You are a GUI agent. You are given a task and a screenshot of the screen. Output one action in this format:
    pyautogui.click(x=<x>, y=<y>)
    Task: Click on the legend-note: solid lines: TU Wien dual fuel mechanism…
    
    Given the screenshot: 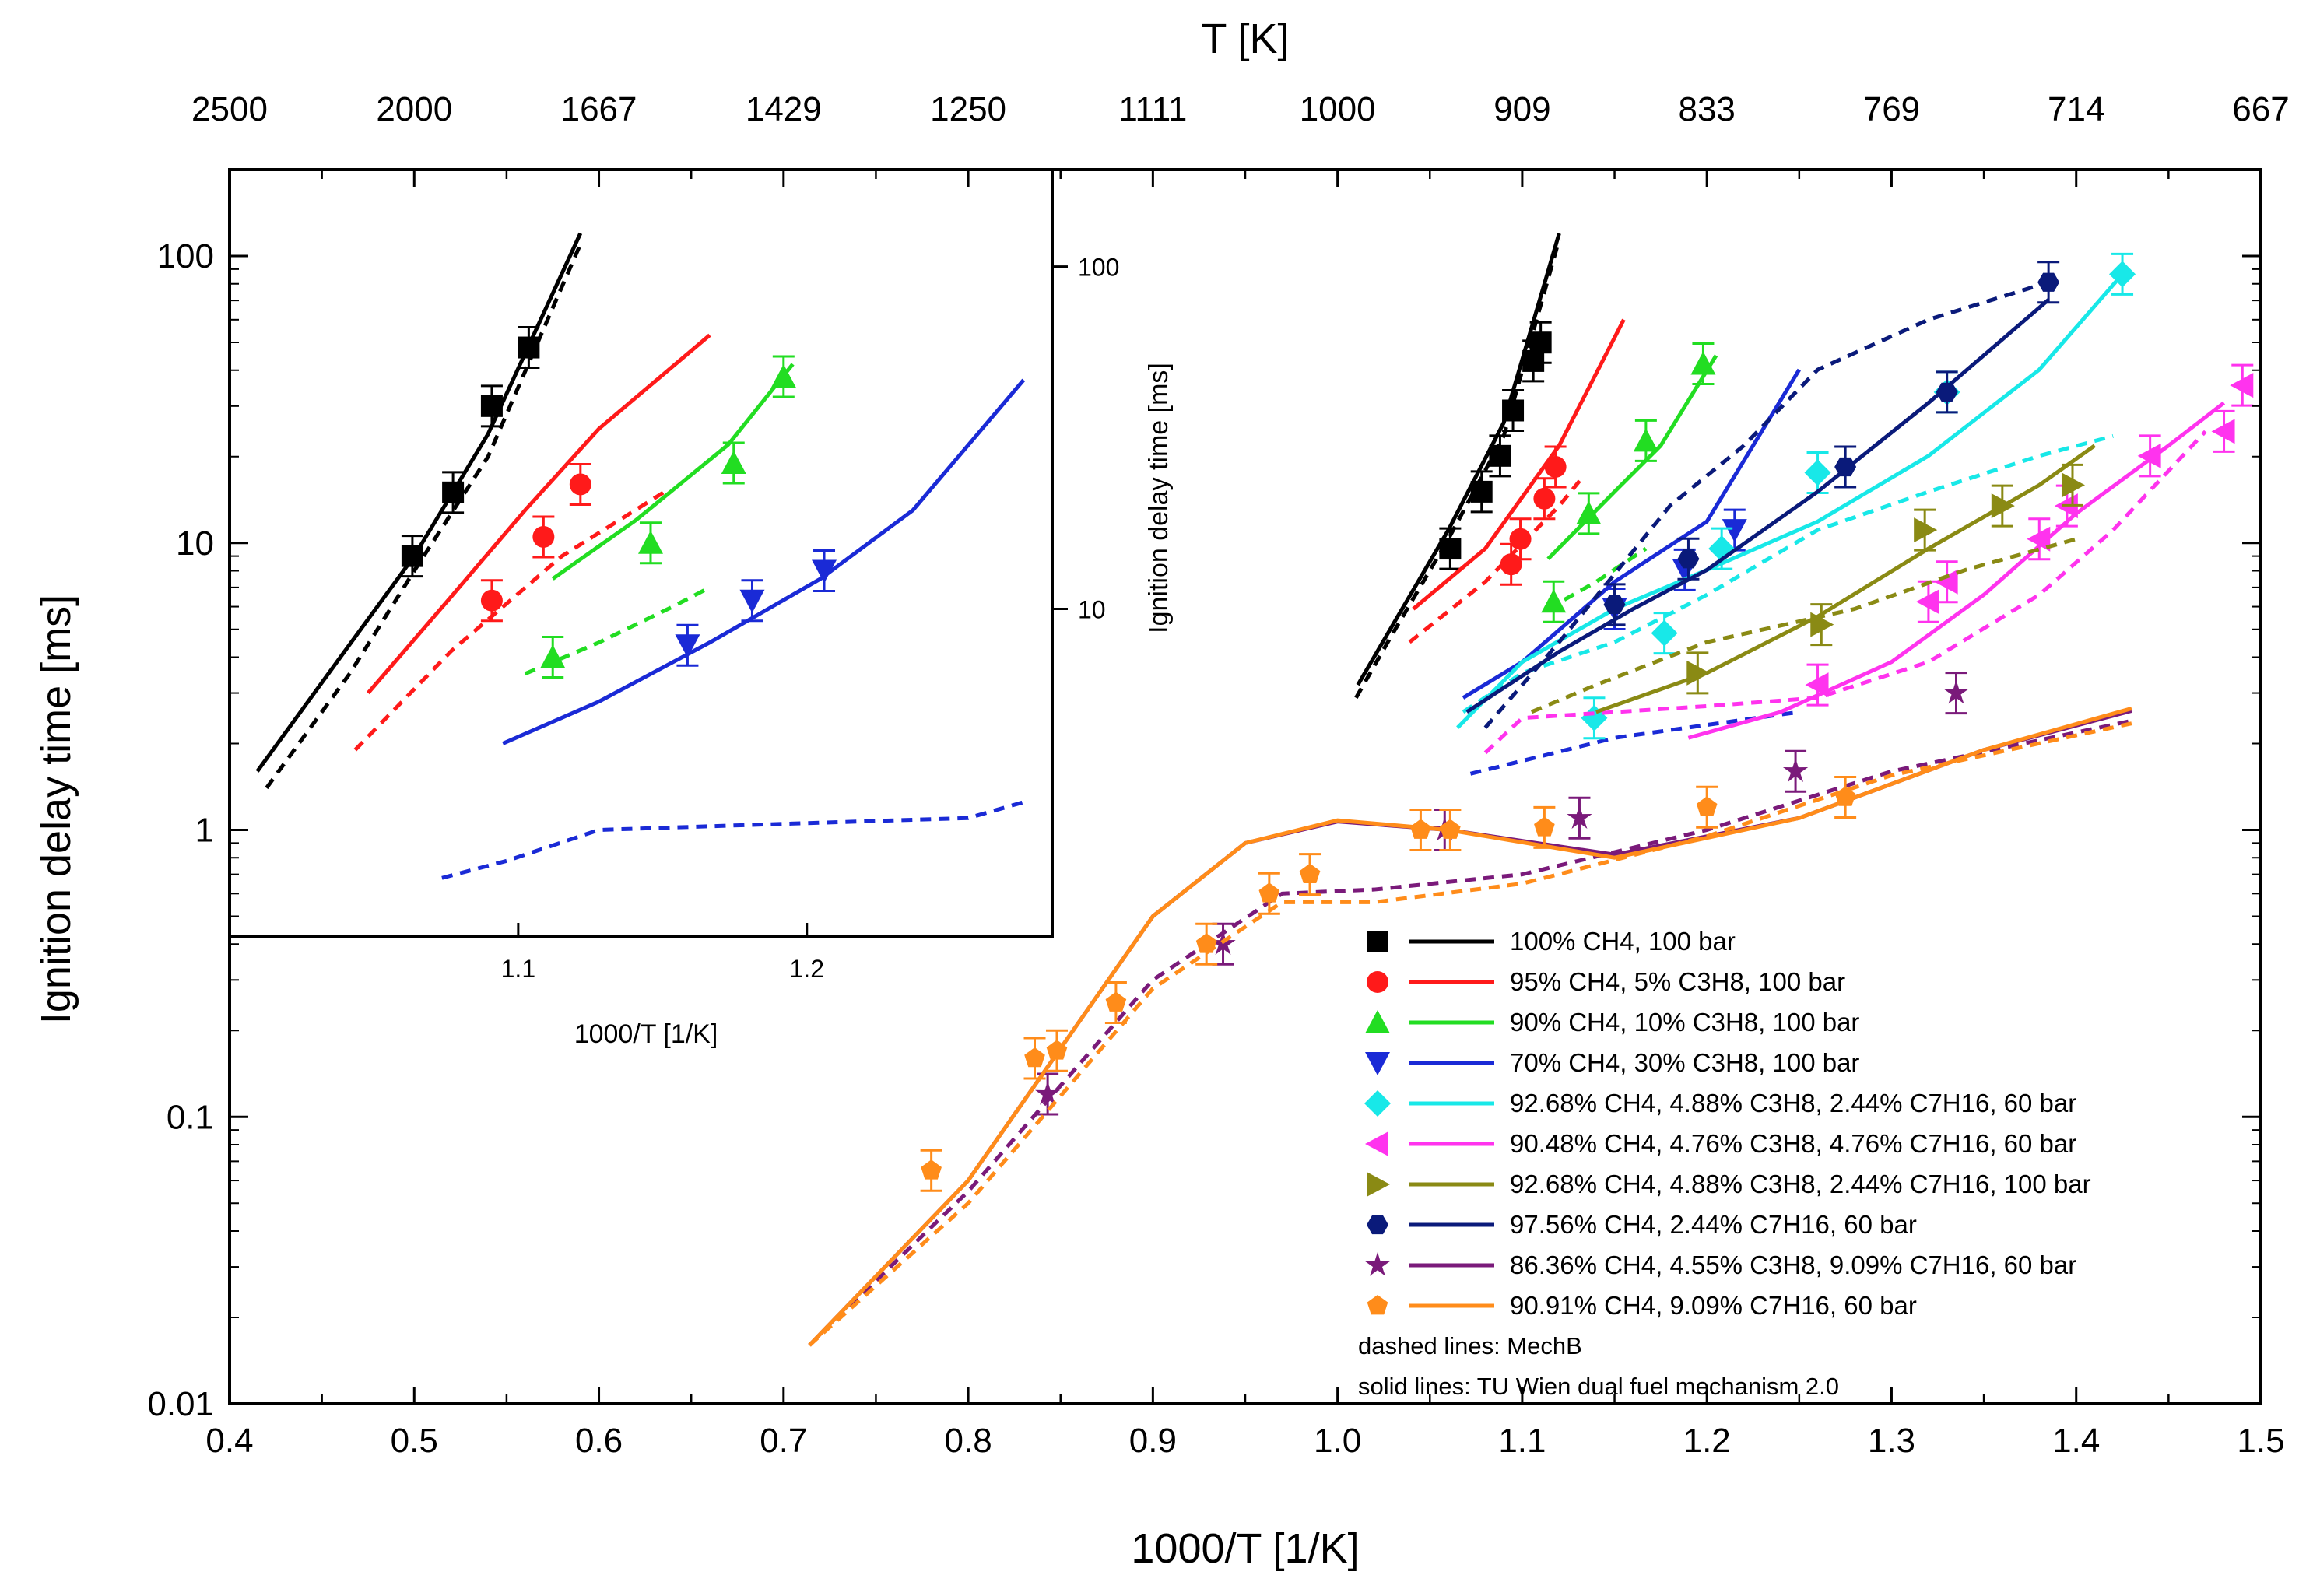 What is the action you would take?
    pyautogui.click(x=1599, y=1387)
    